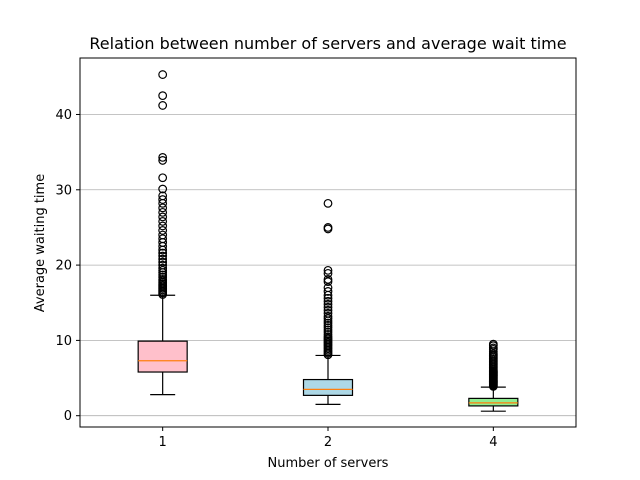  Describe the element at coordinates (40, 243) in the screenshot. I see `y-axis-label: Average waiting time` at that location.